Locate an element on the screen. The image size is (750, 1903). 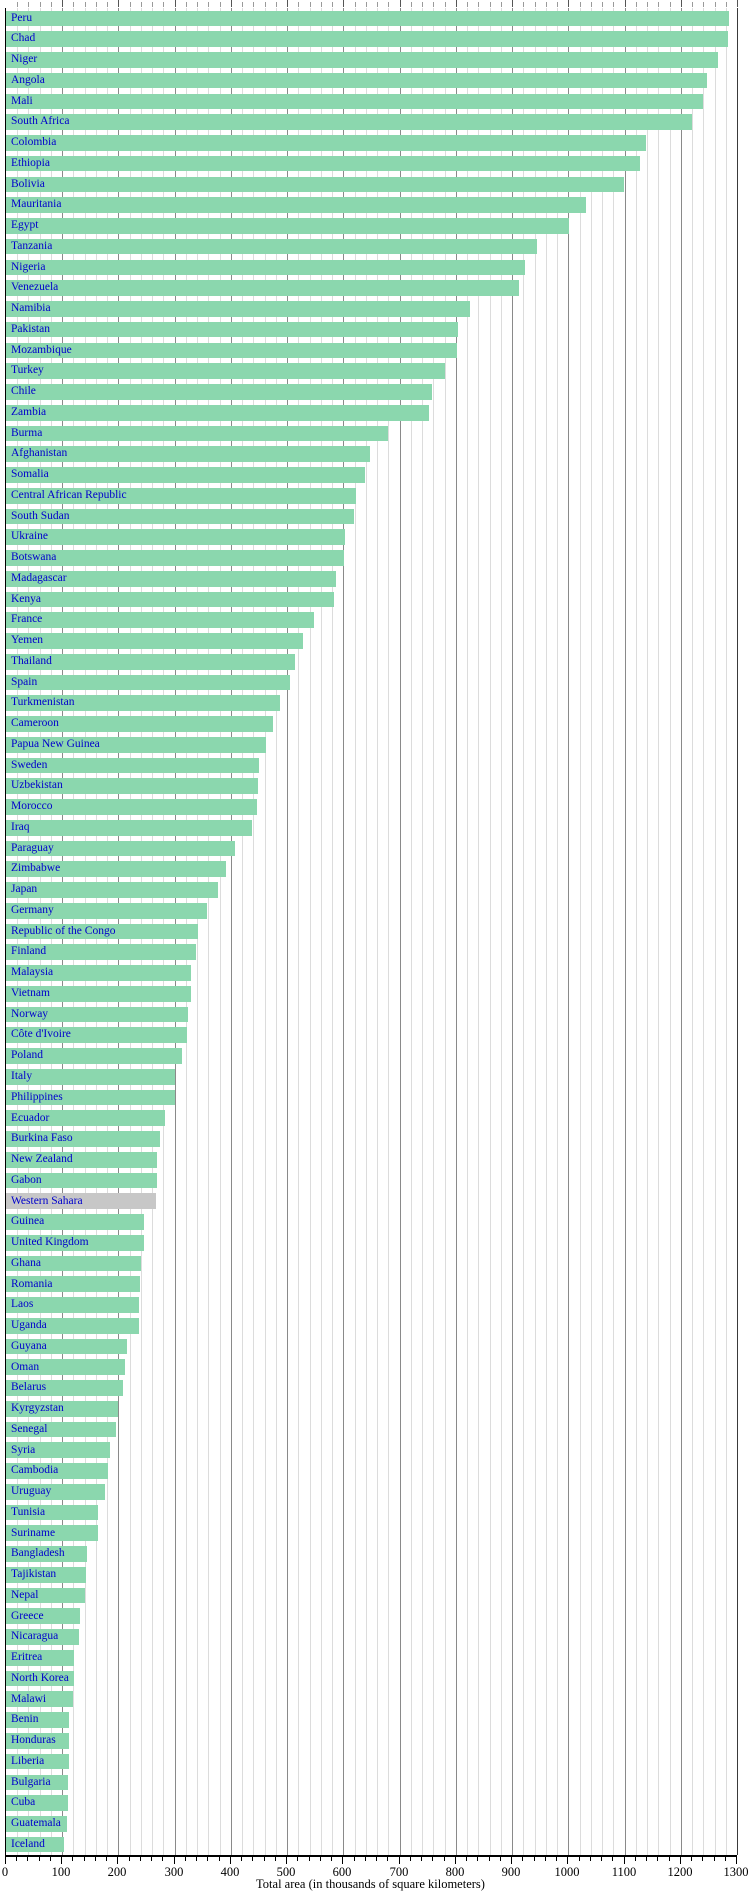
x-tick-label: 0 is located at coordinates (5, 1872).